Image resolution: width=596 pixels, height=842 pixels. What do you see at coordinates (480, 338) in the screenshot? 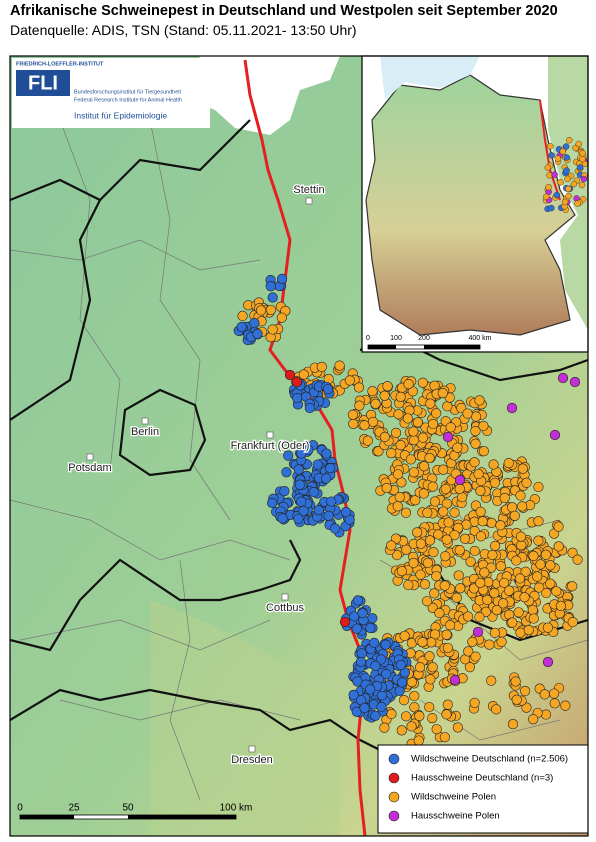
I see `scale-label: 400 km` at bounding box center [480, 338].